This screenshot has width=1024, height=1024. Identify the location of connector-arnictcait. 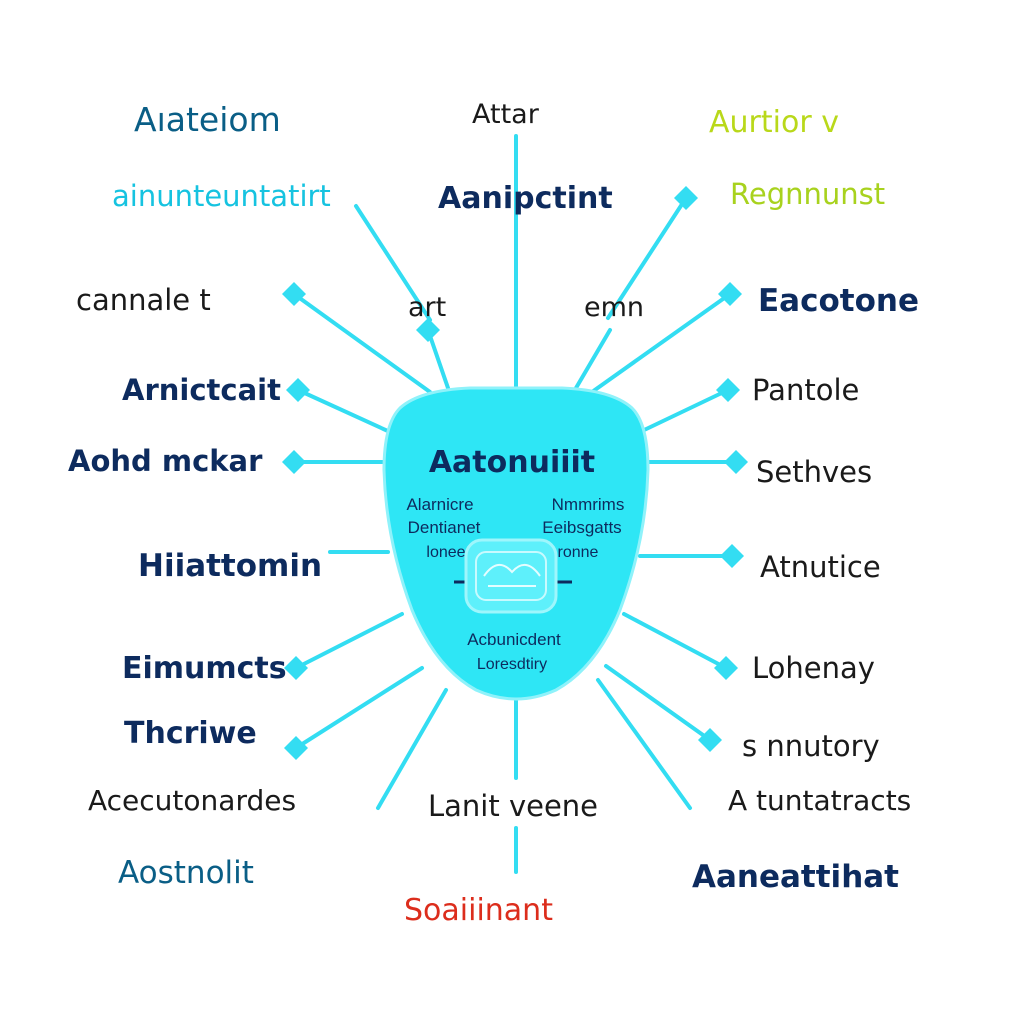
(344, 411).